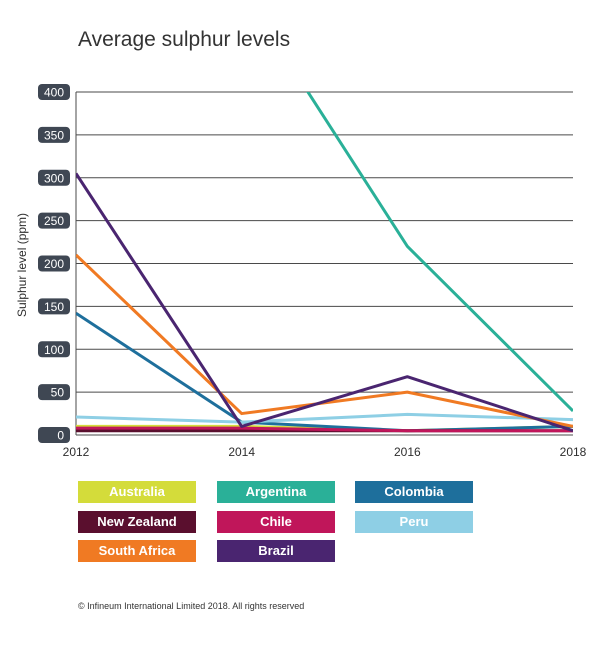  I want to click on y-tick-label: 350, so click(54, 135).